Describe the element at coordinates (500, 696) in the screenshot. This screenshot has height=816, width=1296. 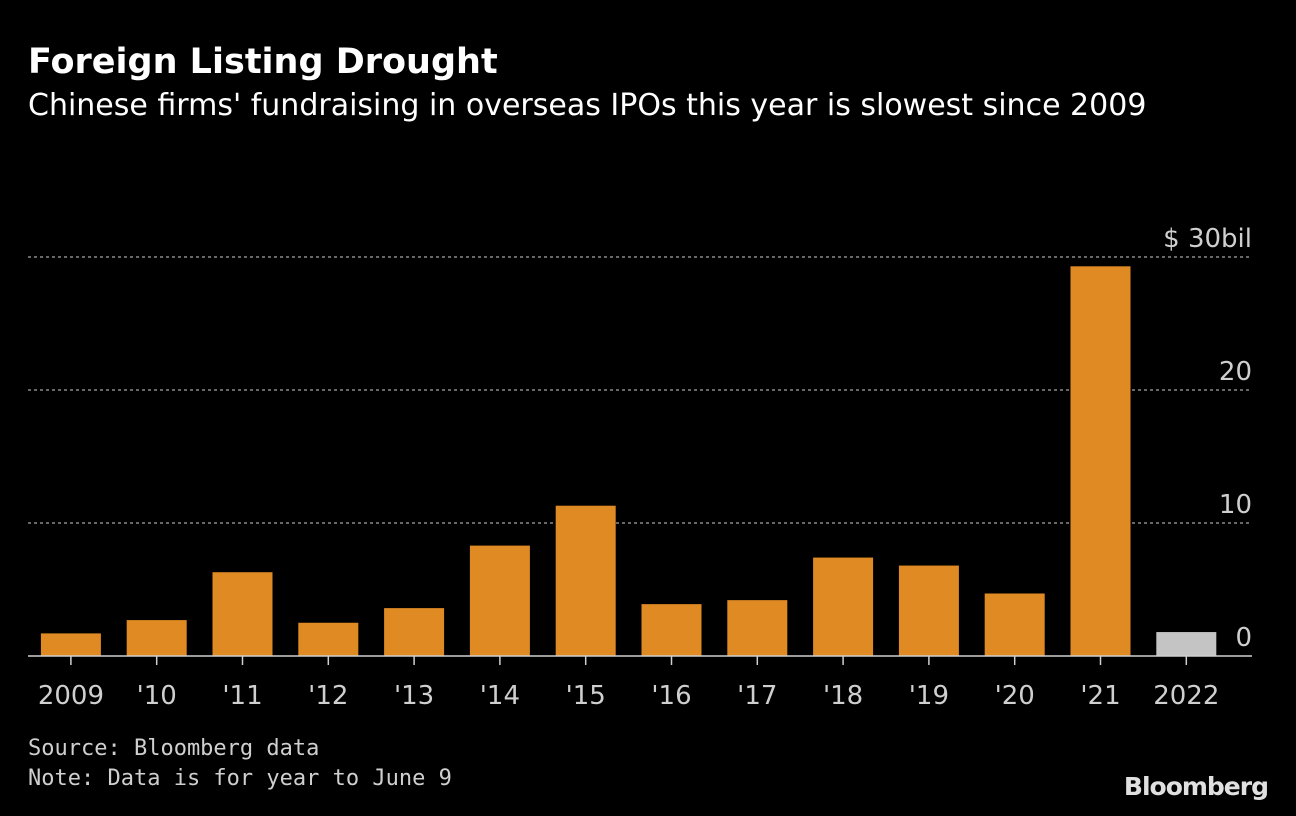
I see `x-tick-label: '14` at that location.